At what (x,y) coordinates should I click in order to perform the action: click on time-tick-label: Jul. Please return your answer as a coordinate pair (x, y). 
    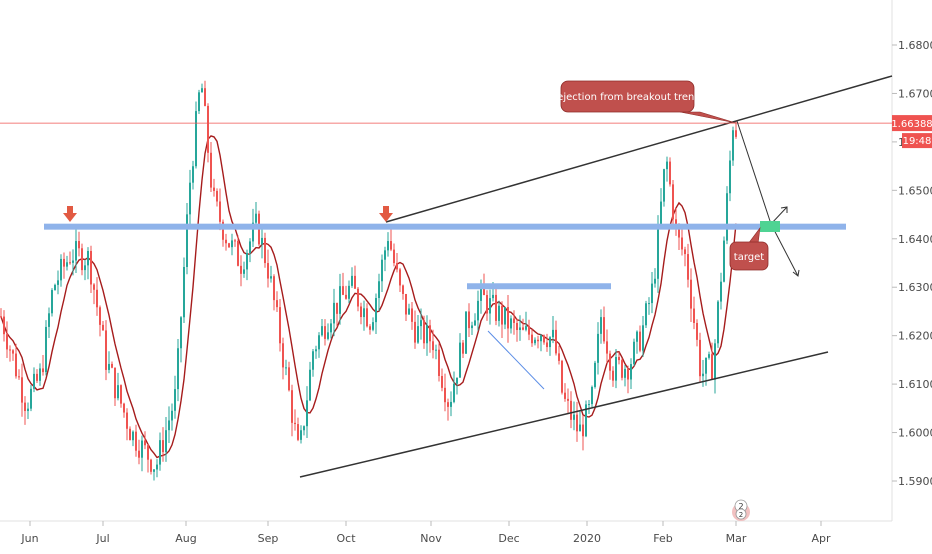
    Looking at the image, I should click on (102, 538).